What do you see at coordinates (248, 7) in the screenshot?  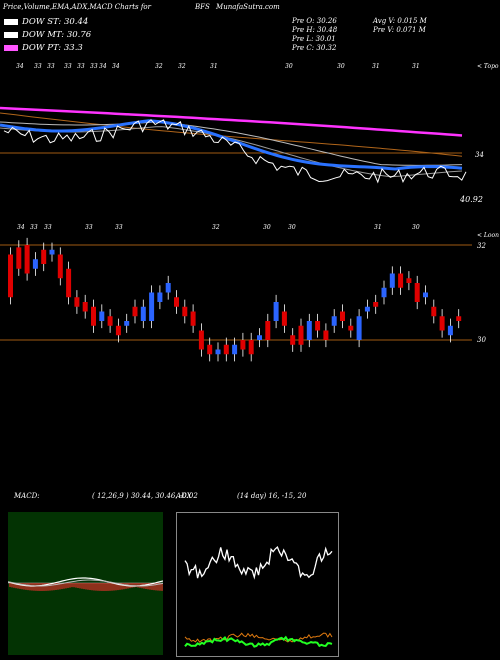 I see `header-site: MunafaSutra.com` at bounding box center [248, 7].